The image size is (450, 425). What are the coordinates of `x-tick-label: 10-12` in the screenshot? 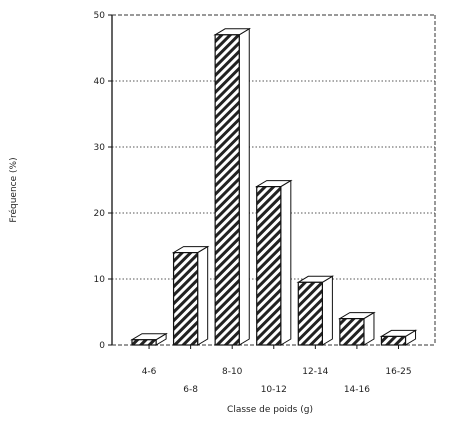 It's located at (274, 390).